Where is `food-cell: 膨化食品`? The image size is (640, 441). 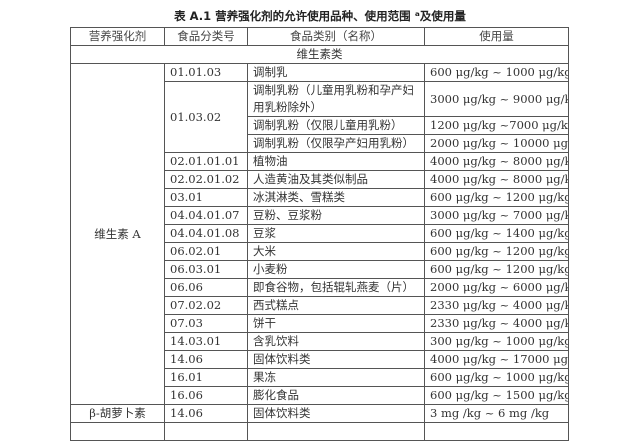 food-cell: 膨化食品 is located at coordinates (336, 395).